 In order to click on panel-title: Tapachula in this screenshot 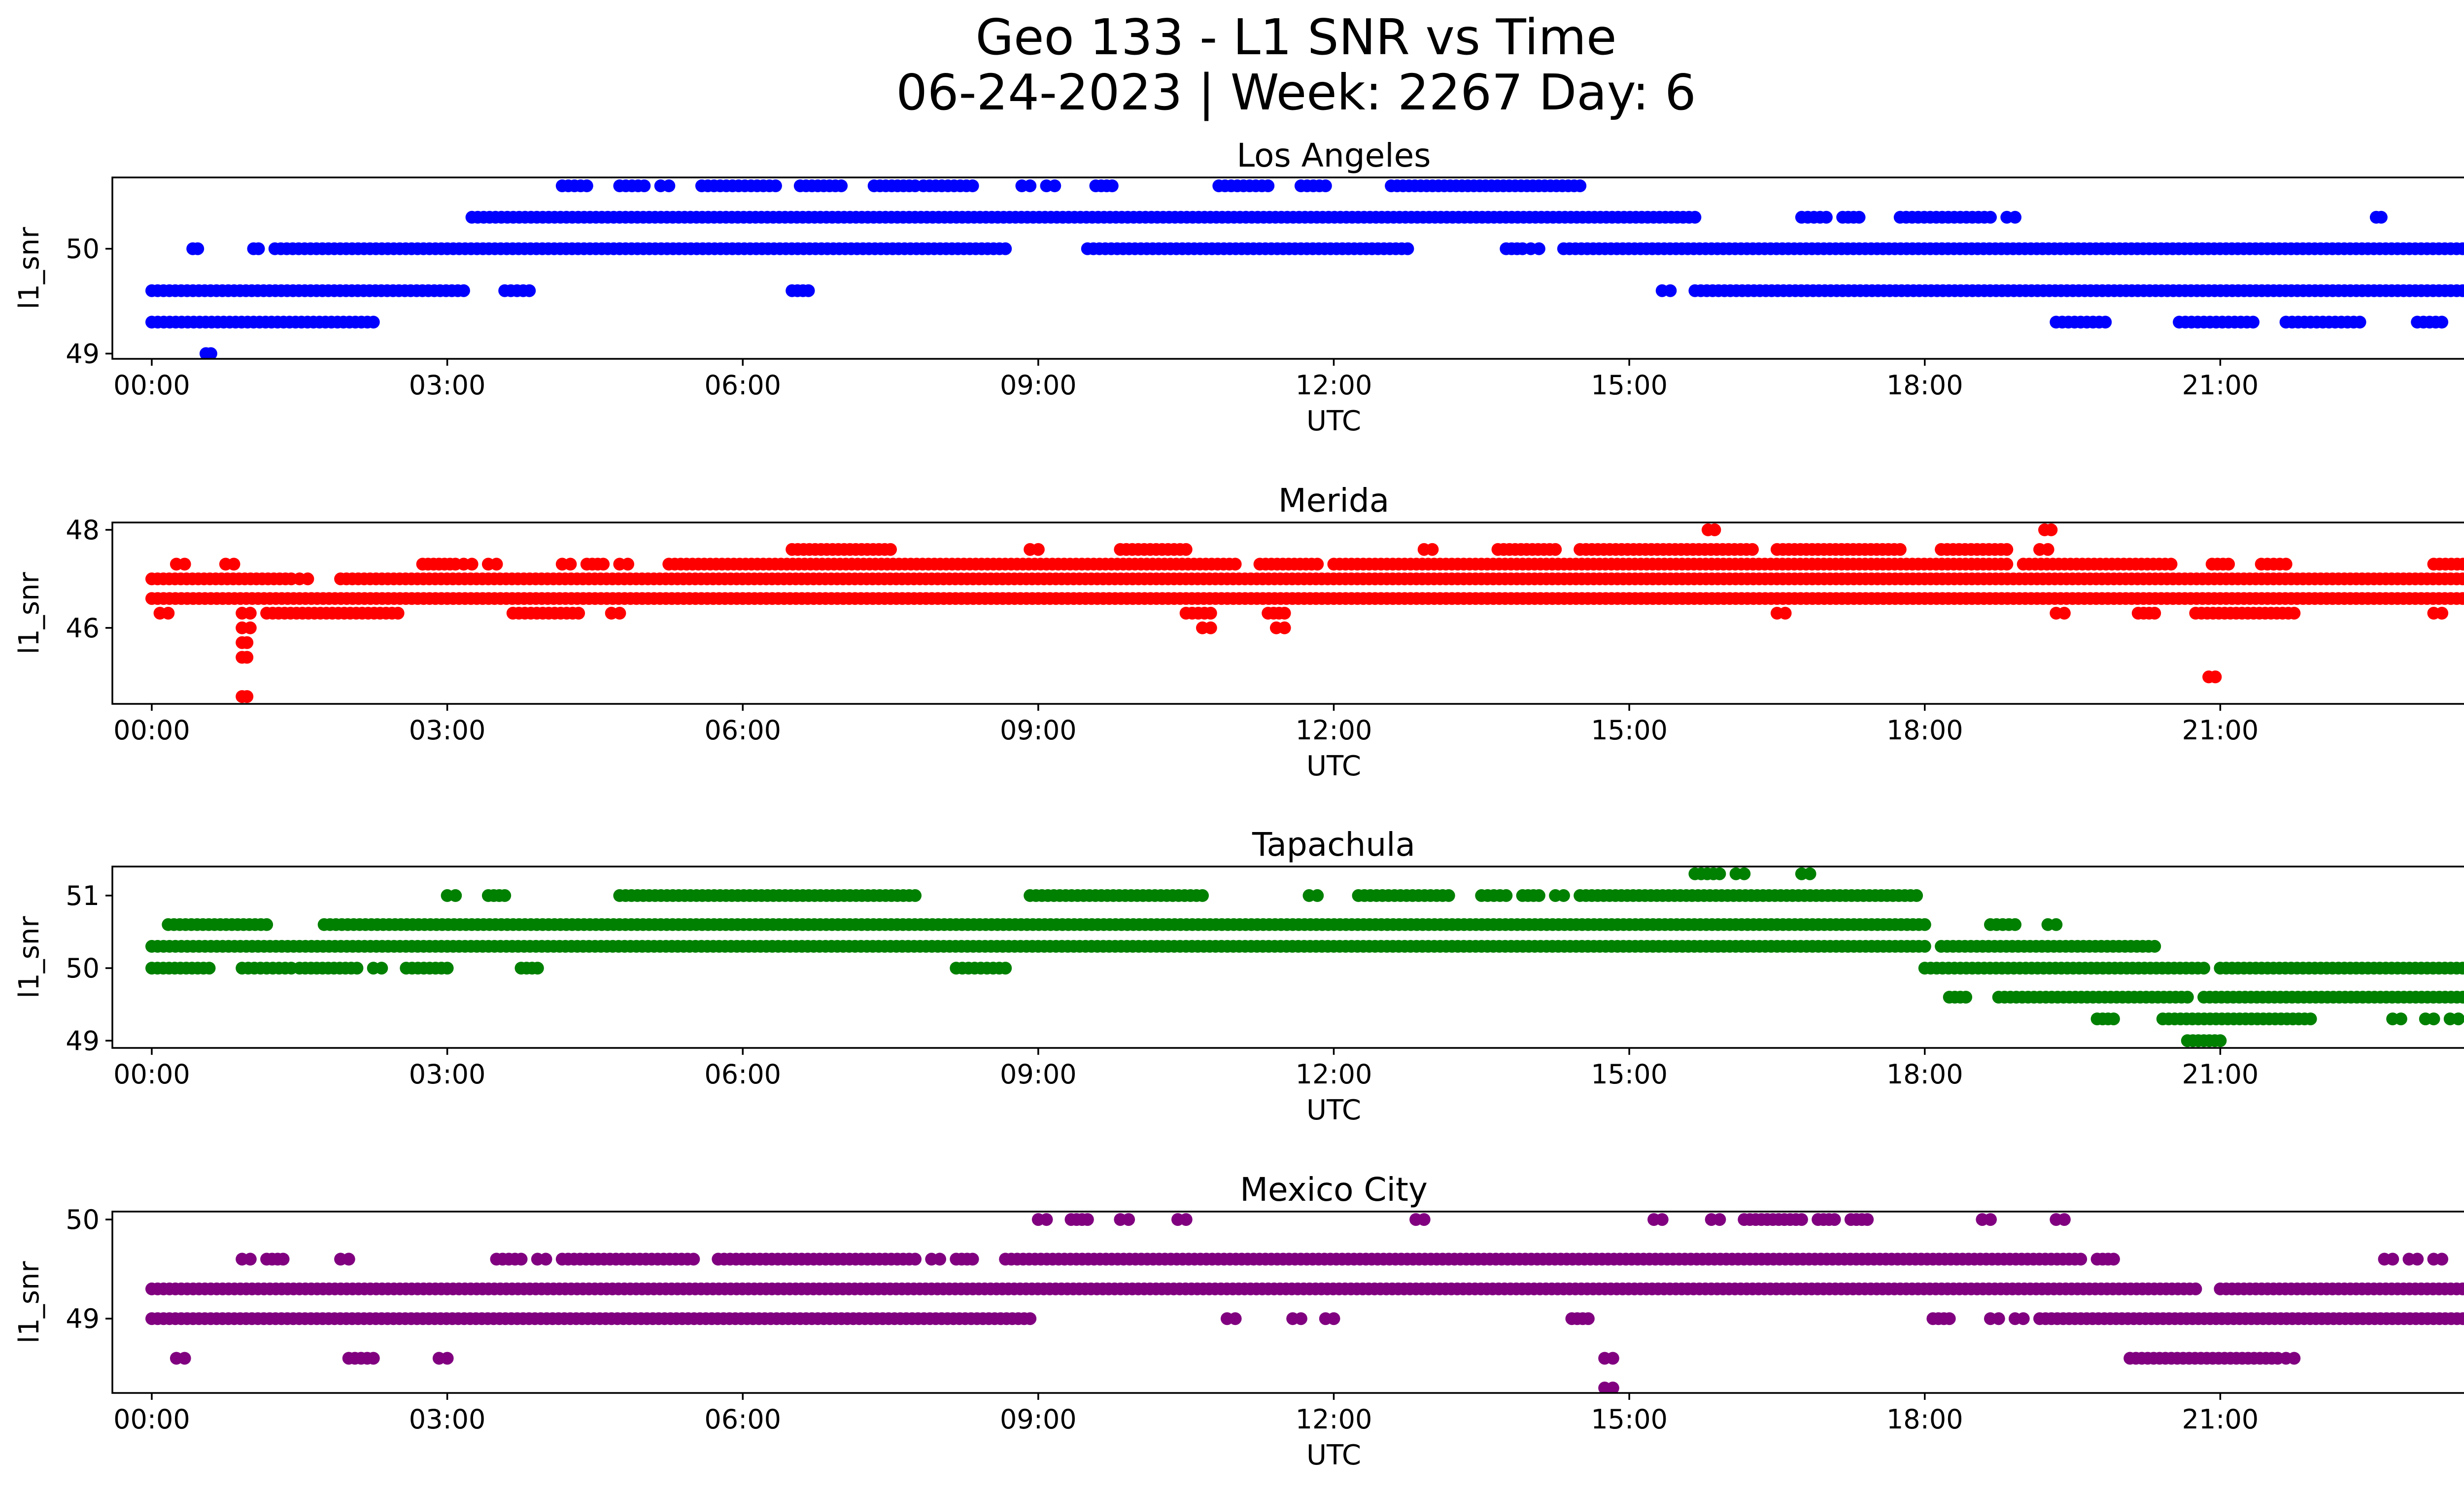, I will do `click(1333, 845)`.